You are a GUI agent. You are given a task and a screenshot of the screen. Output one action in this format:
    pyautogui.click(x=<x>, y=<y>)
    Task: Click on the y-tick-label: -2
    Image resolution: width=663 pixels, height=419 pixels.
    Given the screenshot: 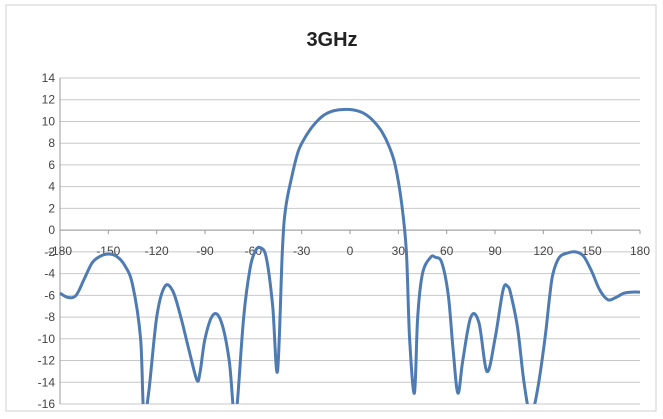 What is the action you would take?
    pyautogui.click(x=49, y=252)
    